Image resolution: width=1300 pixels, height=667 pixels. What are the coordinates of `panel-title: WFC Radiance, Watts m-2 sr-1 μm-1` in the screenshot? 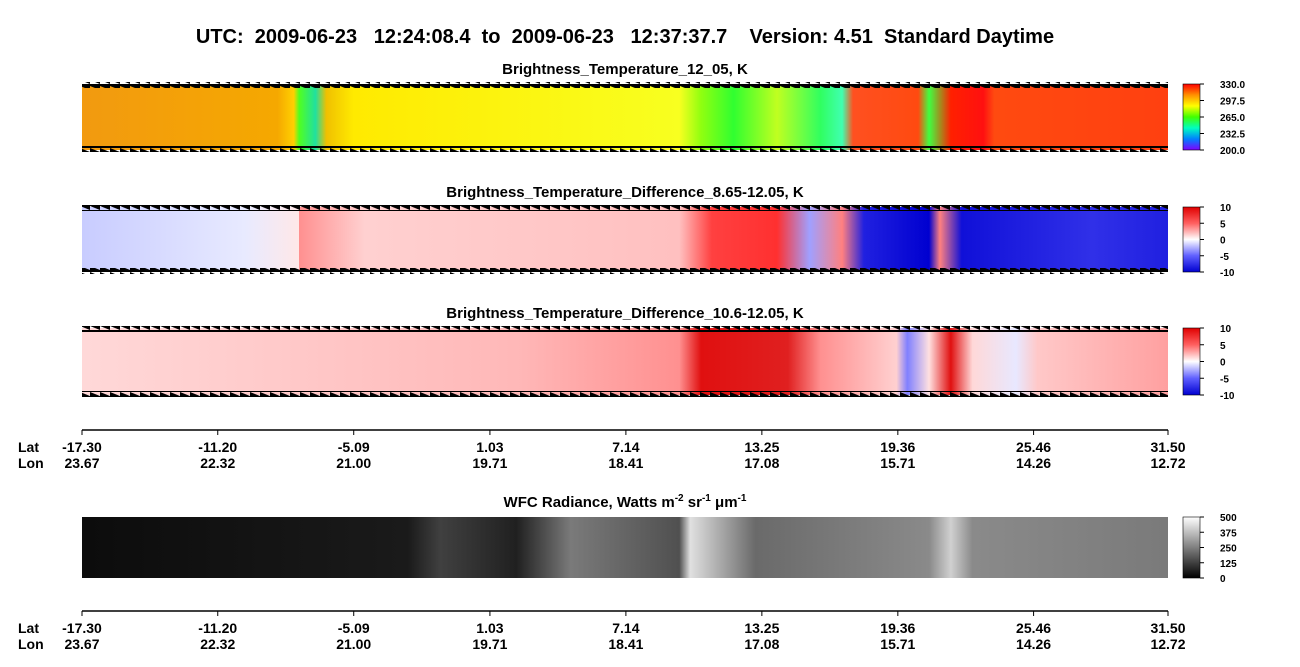 It's located at (625, 502).